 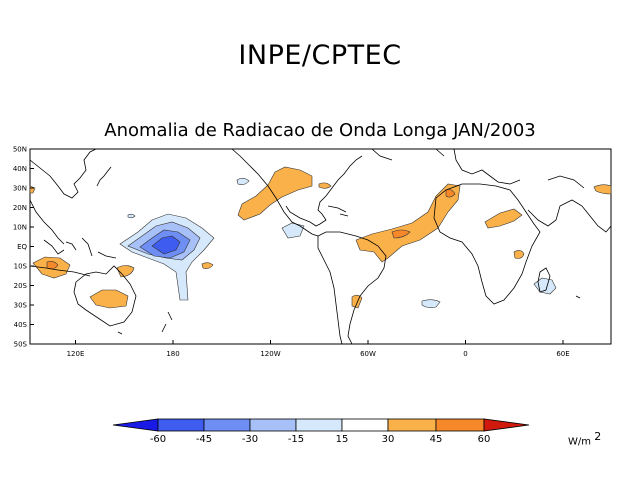 I want to click on colorbar-arrow-right, so click(x=506, y=425).